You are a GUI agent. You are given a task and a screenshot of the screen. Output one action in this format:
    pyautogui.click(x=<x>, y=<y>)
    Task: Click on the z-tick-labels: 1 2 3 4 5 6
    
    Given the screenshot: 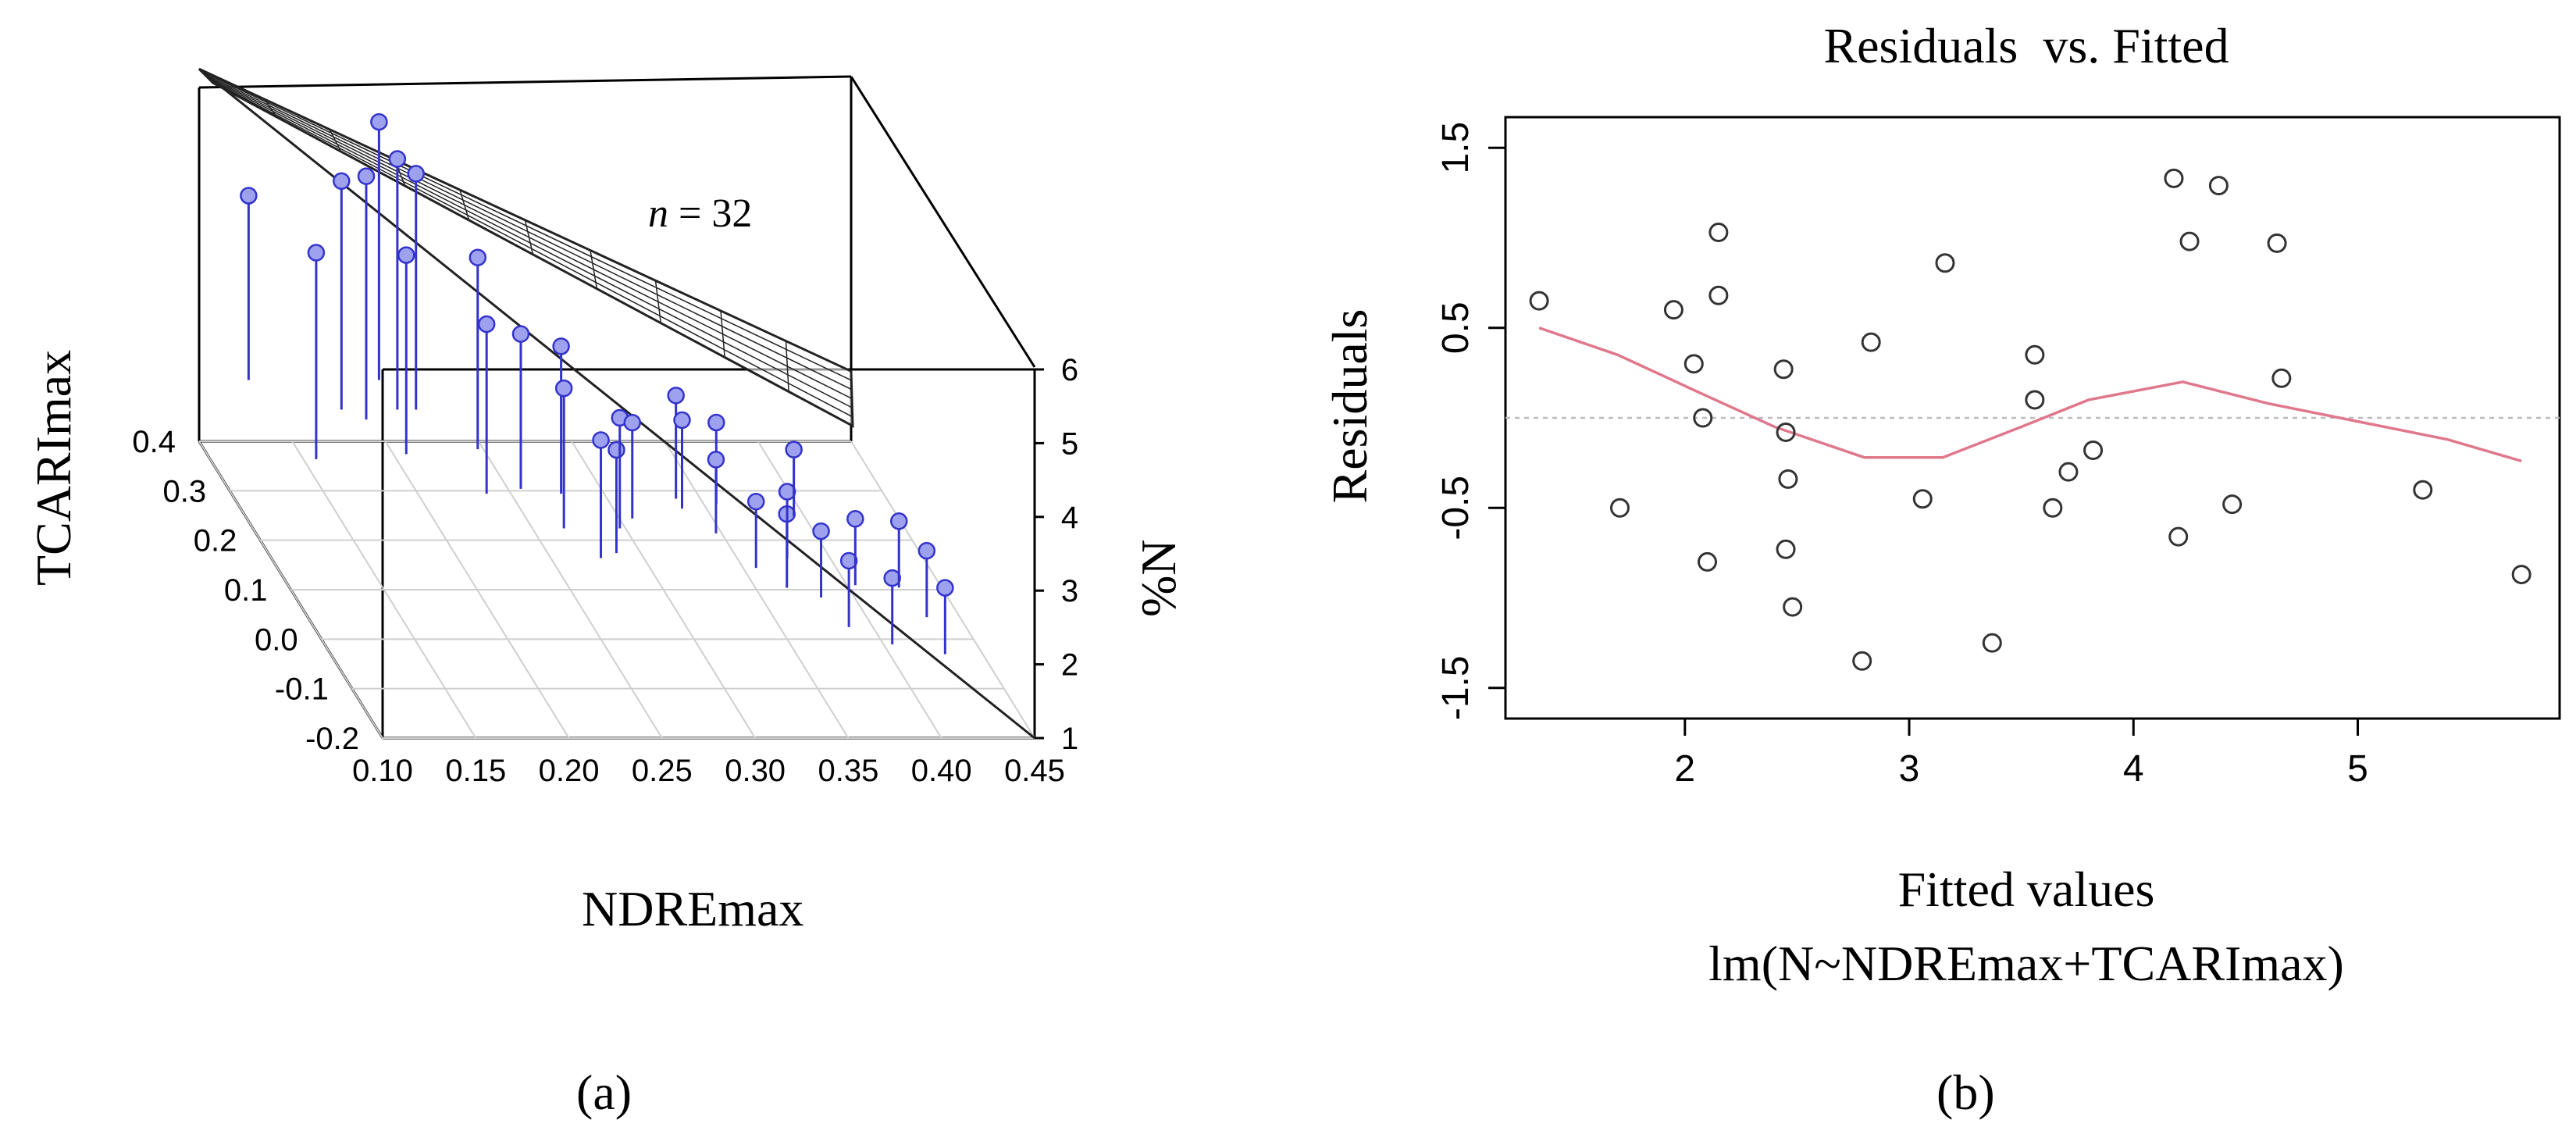 What is the action you would take?
    pyautogui.click(x=1056, y=554)
    